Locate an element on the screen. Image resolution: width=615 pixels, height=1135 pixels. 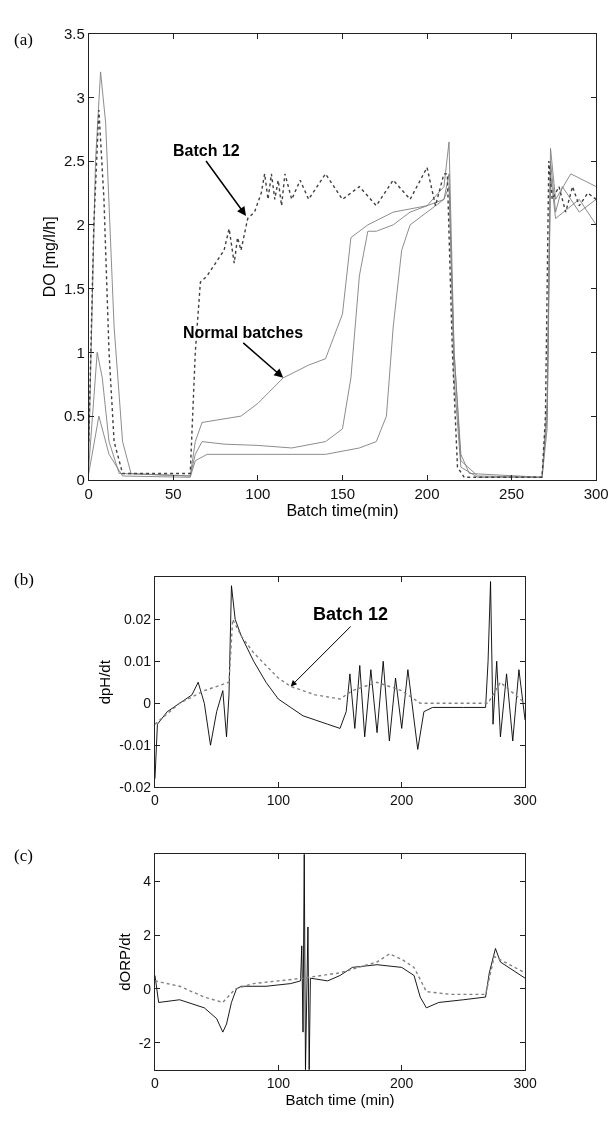
x-tick-label: 50 is located at coordinates (173, 493).